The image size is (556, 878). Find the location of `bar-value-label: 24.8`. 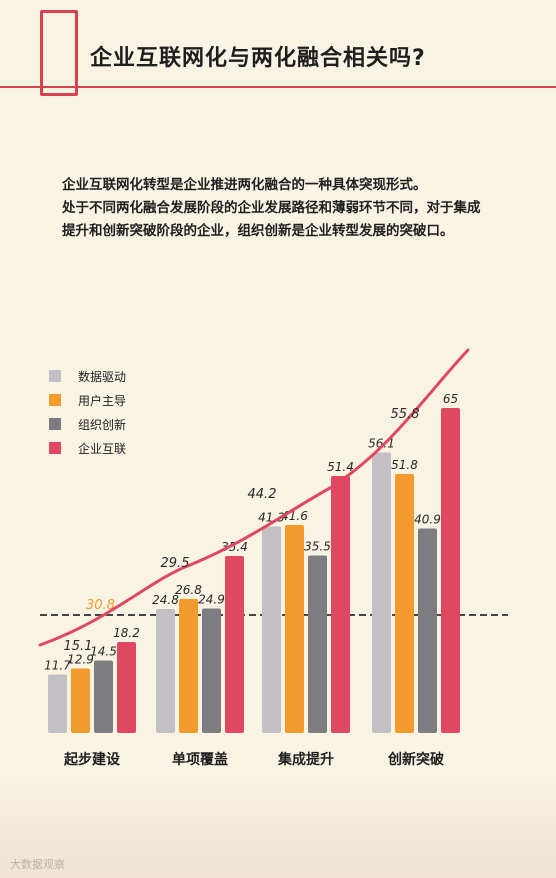

bar-value-label: 24.8 is located at coordinates (165, 600).